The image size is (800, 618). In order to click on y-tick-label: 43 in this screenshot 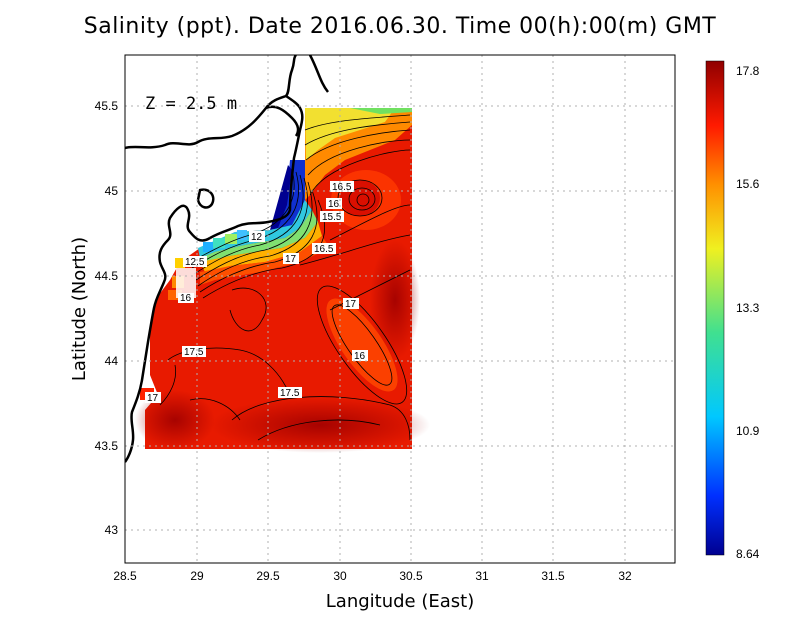, I will do `click(112, 530)`.